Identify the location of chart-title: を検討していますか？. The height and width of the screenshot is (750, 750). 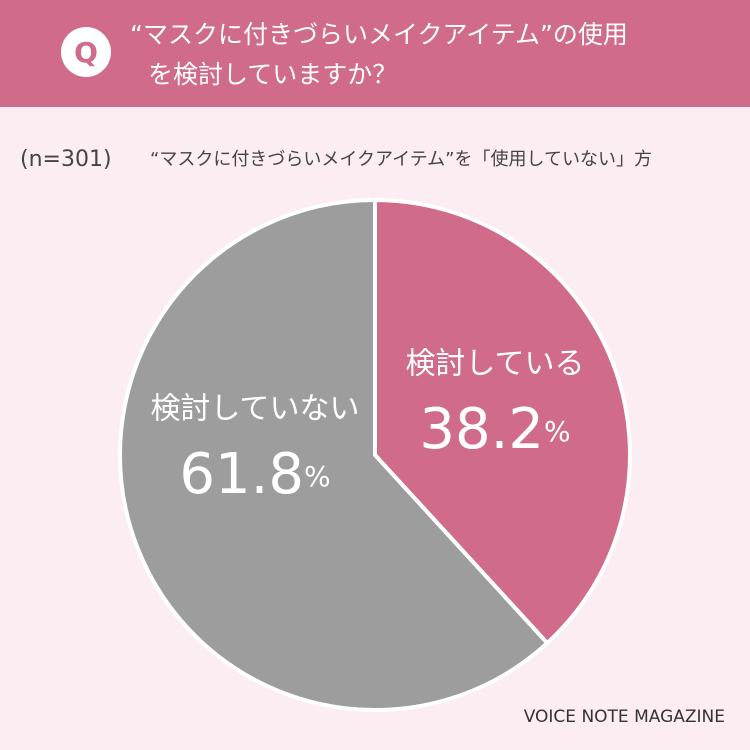
(272, 74).